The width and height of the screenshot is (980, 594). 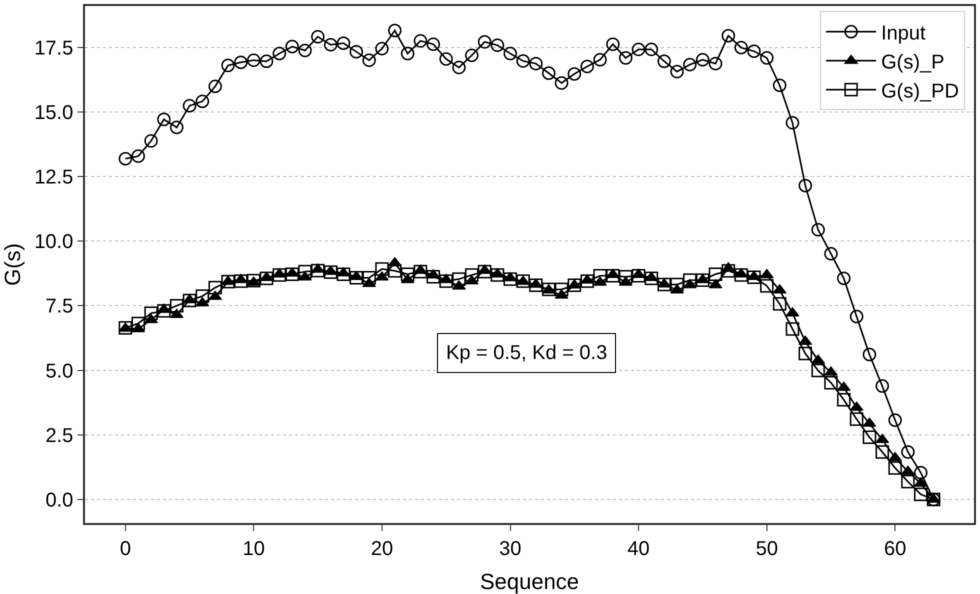 What do you see at coordinates (912, 62) in the screenshot?
I see `legend-label: G(s)_P` at bounding box center [912, 62].